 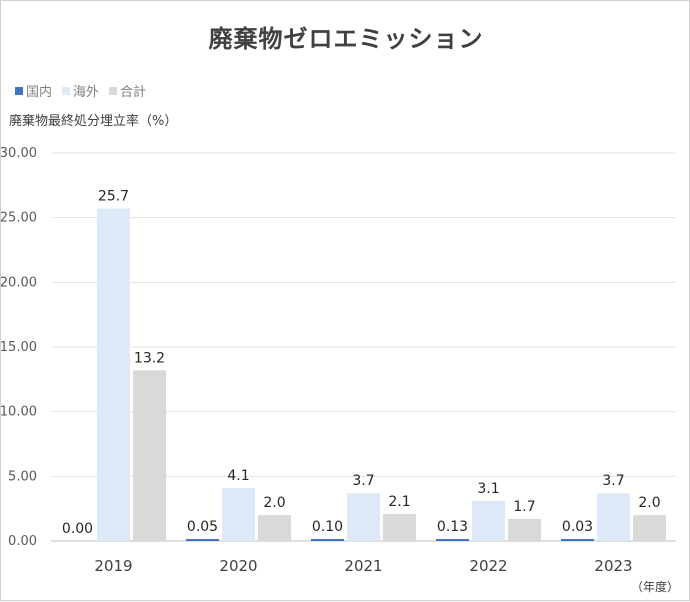 I want to click on y-tick-label: 0.00, so click(x=22, y=541).